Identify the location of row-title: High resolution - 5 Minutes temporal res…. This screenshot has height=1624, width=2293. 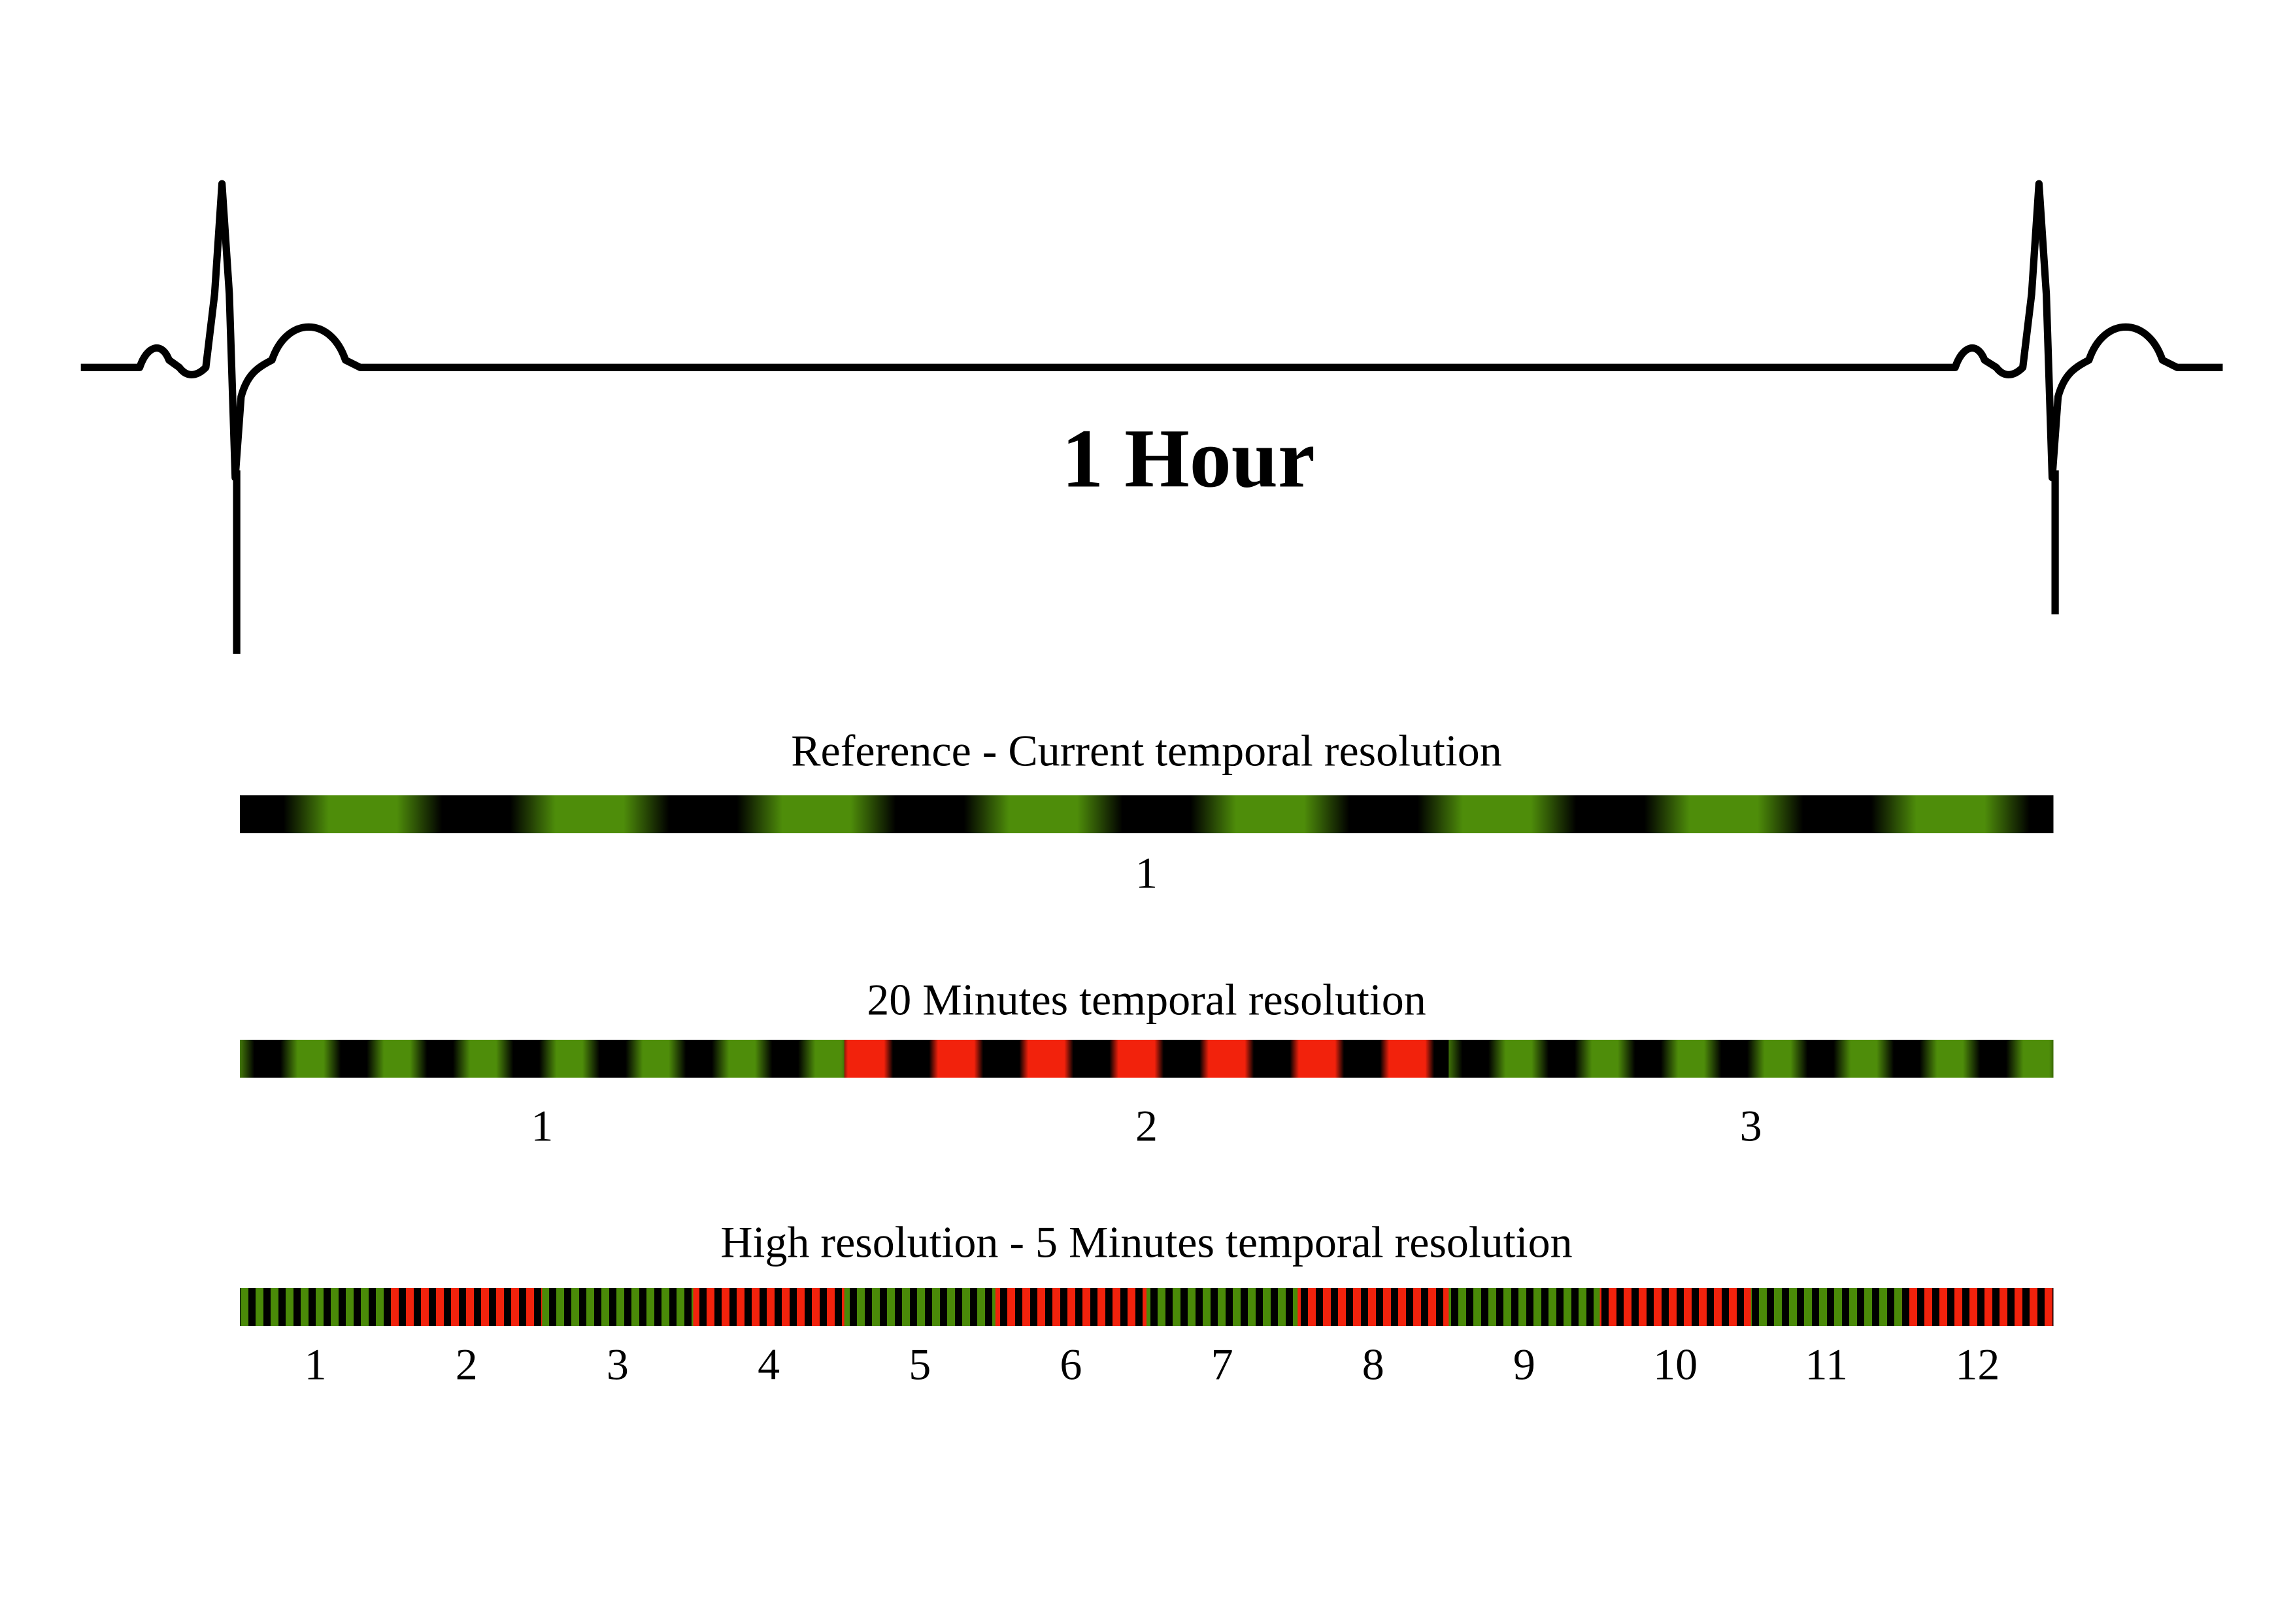
(1146, 1242).